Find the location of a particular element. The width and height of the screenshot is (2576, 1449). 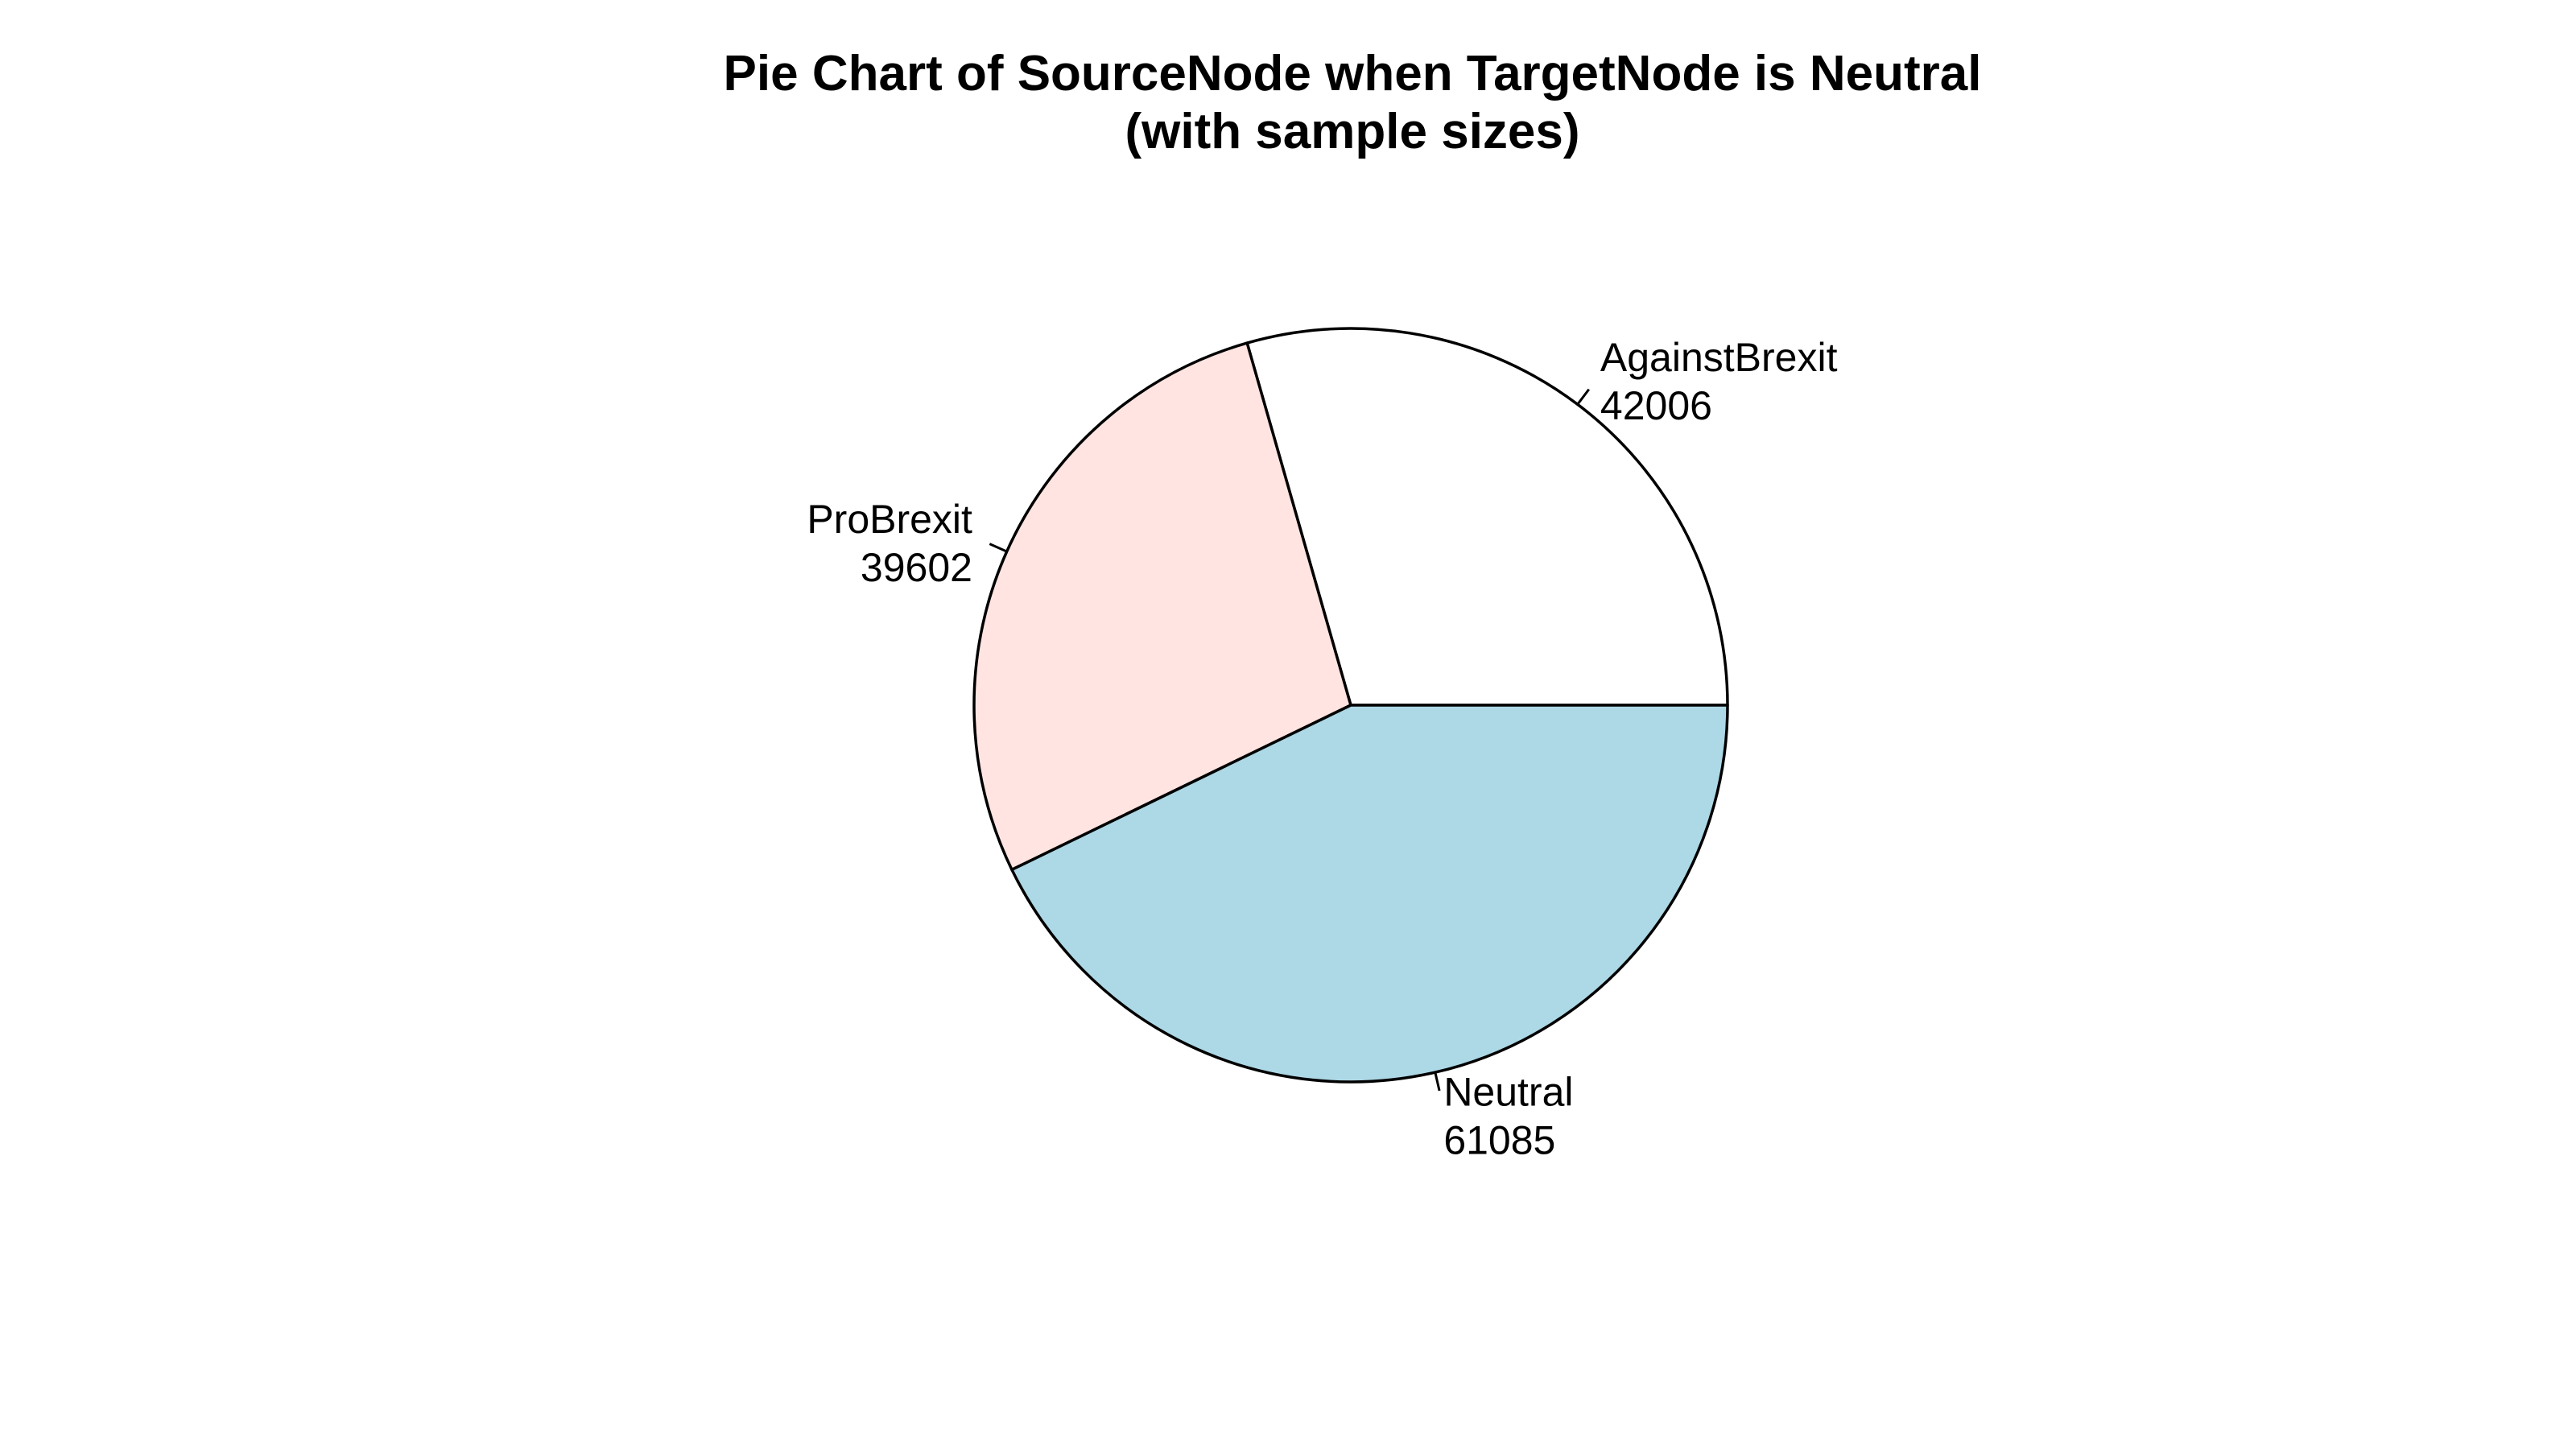

pie-value-probrexit: 39602 is located at coordinates (916, 567).